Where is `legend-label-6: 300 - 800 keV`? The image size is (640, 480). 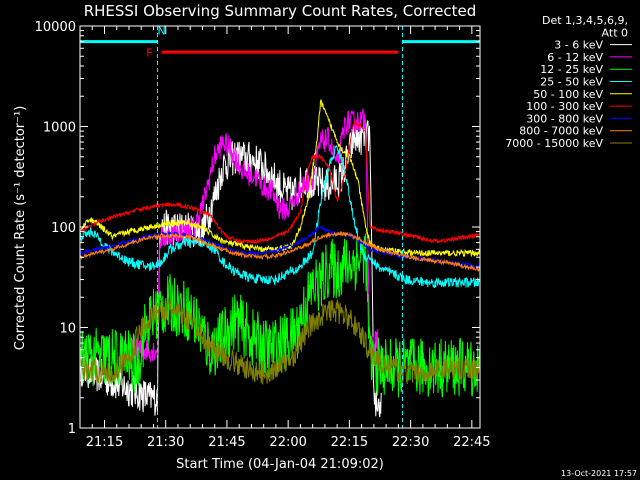 legend-label-6: 300 - 800 keV is located at coordinates (564, 118).